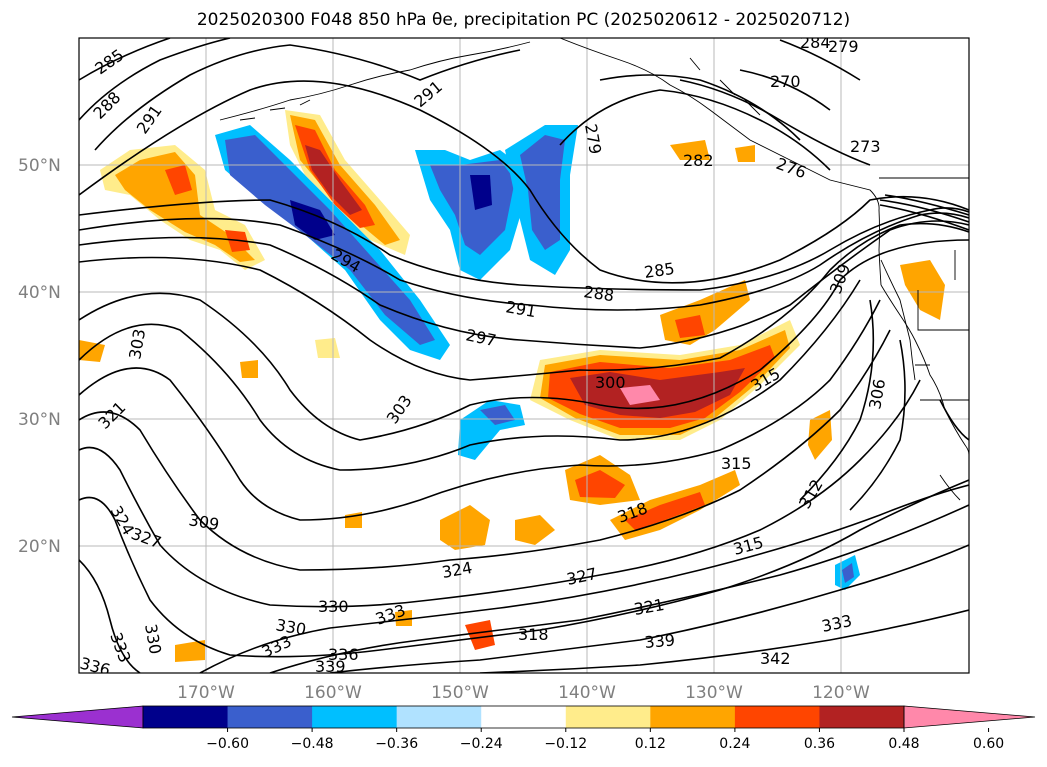 Image resolution: width=1047 pixels, height=767 pixels. What do you see at coordinates (481, 744) in the screenshot?
I see `colorbar-tick-label: −0.24` at bounding box center [481, 744].